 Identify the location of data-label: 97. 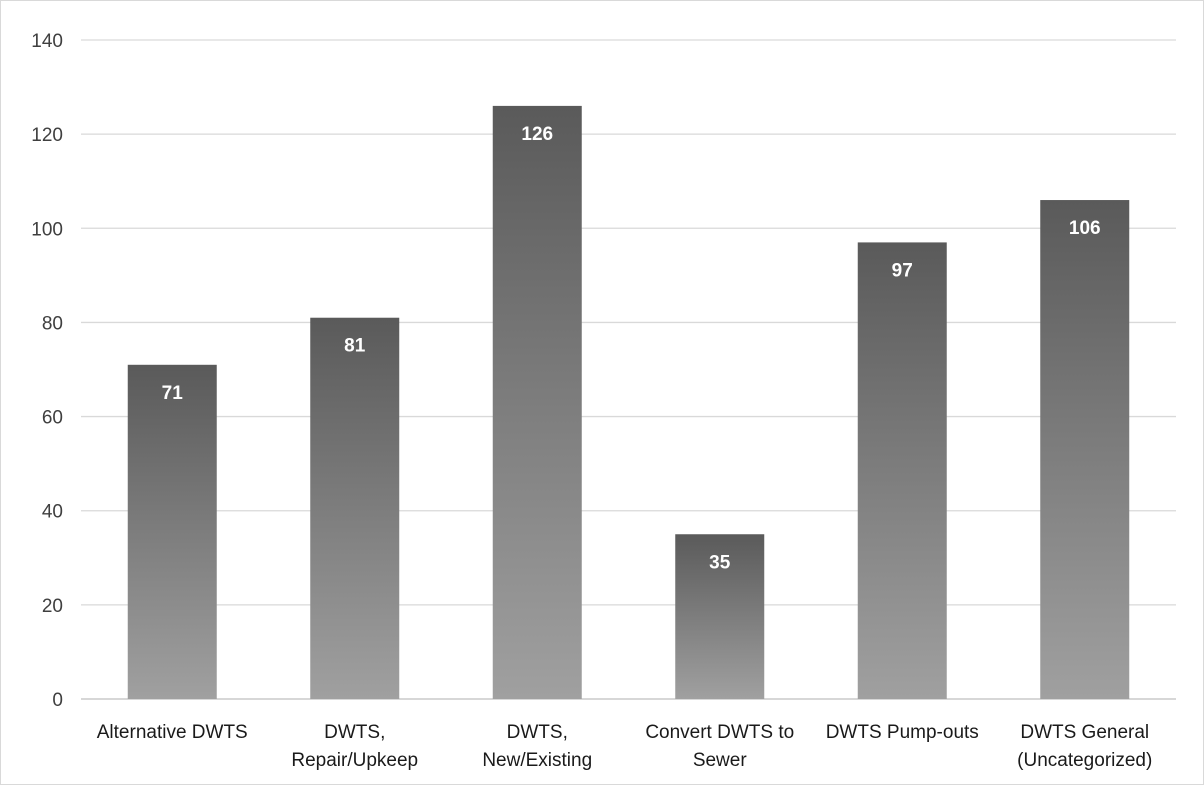
(902, 270).